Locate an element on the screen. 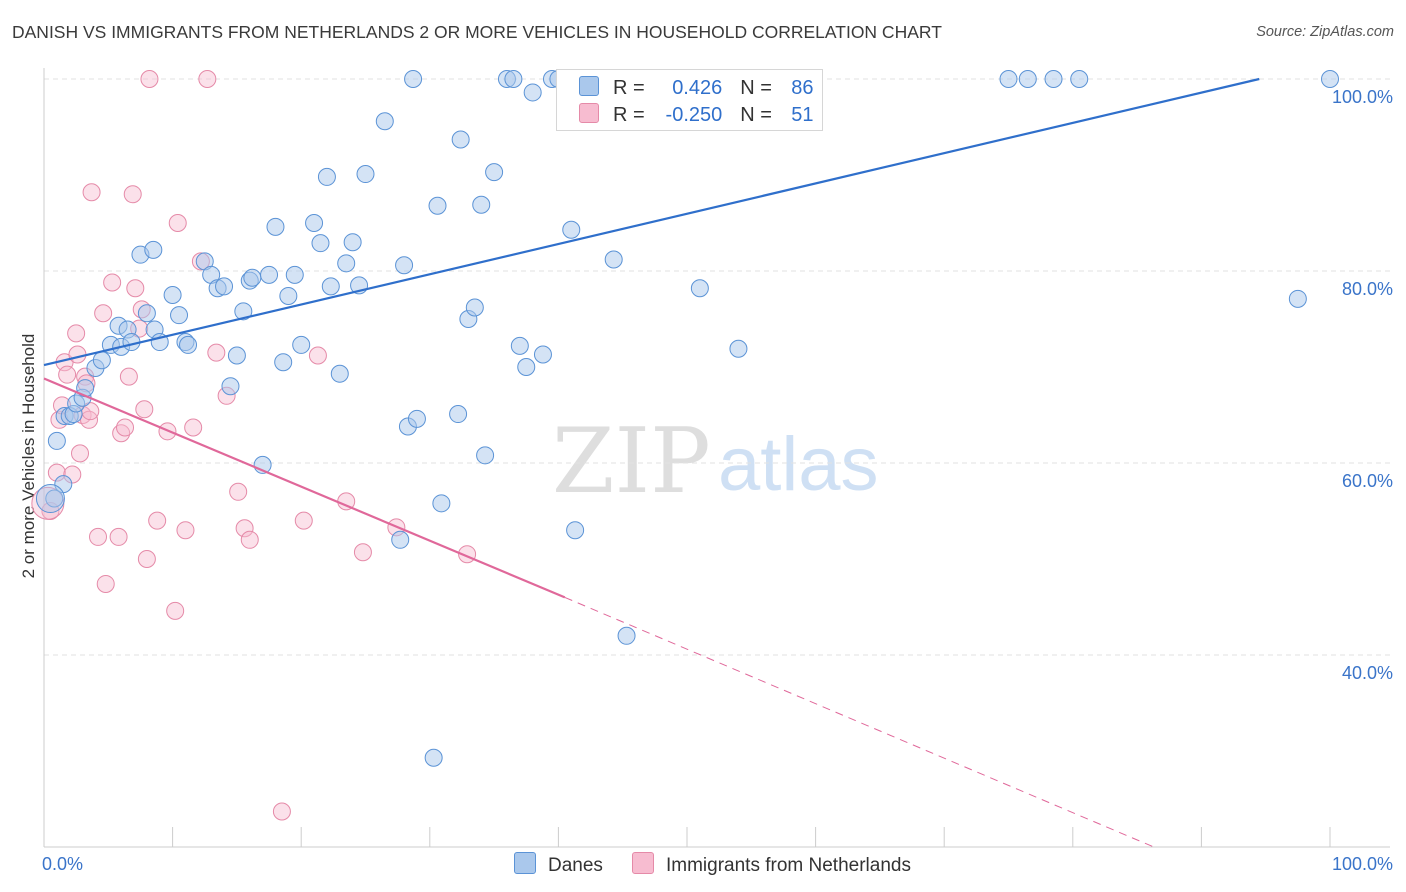 The width and height of the screenshot is (1406, 892). watermark-zip: ZIP is located at coordinates (631, 461).